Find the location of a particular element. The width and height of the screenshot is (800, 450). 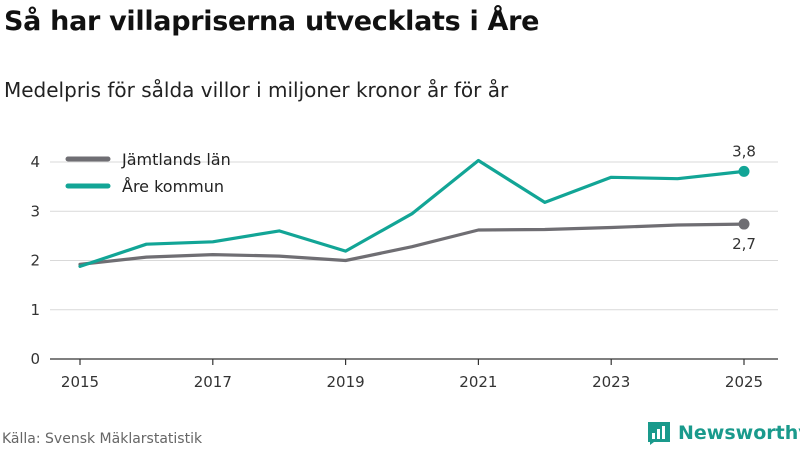

y-tick-label-1: 1 is located at coordinates (35, 310).